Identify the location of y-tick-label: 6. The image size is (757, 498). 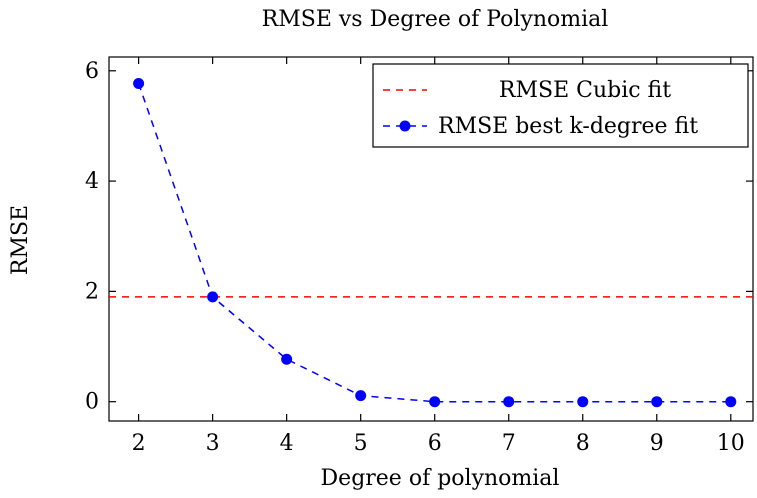
(92, 71).